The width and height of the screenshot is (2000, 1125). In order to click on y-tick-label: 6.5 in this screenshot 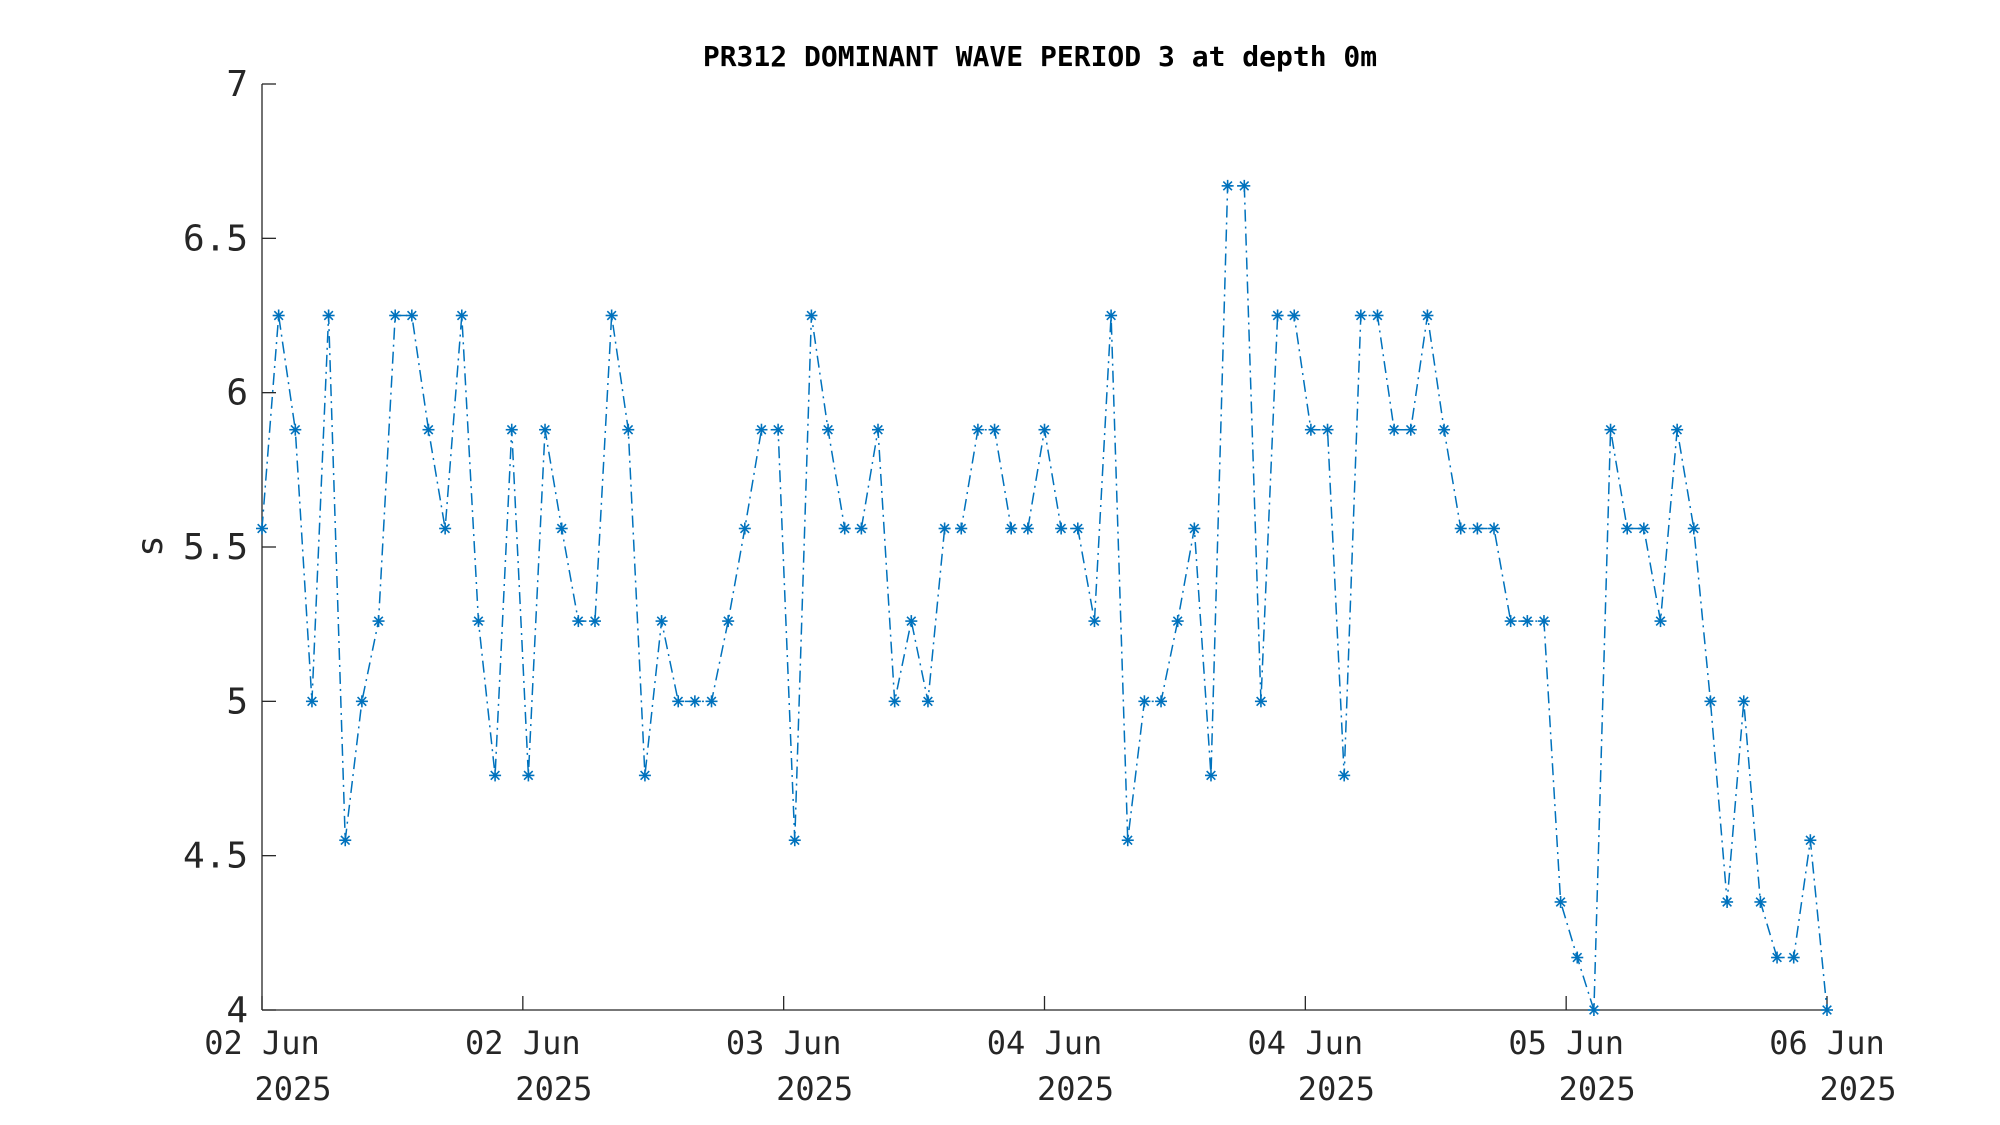, I will do `click(215, 238)`.